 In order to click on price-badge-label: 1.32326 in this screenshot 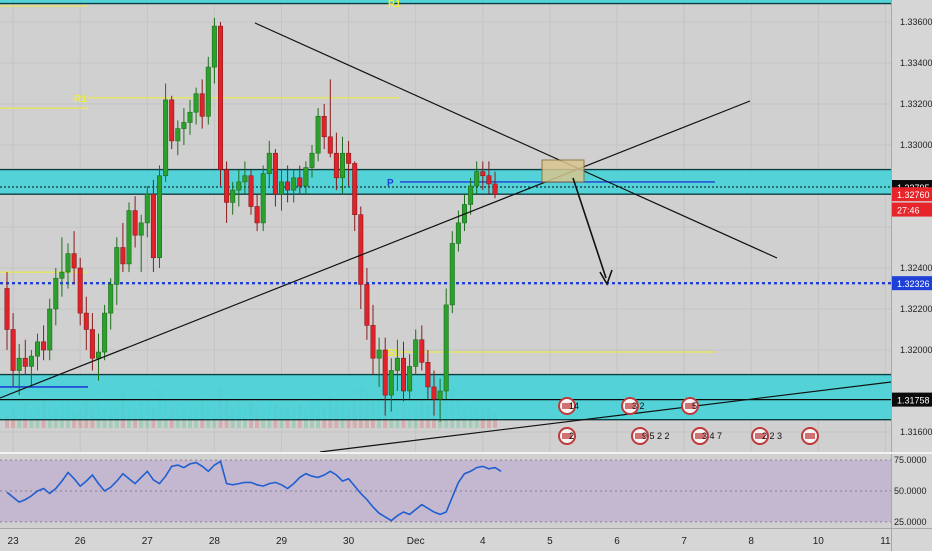, I will do `click(913, 284)`.